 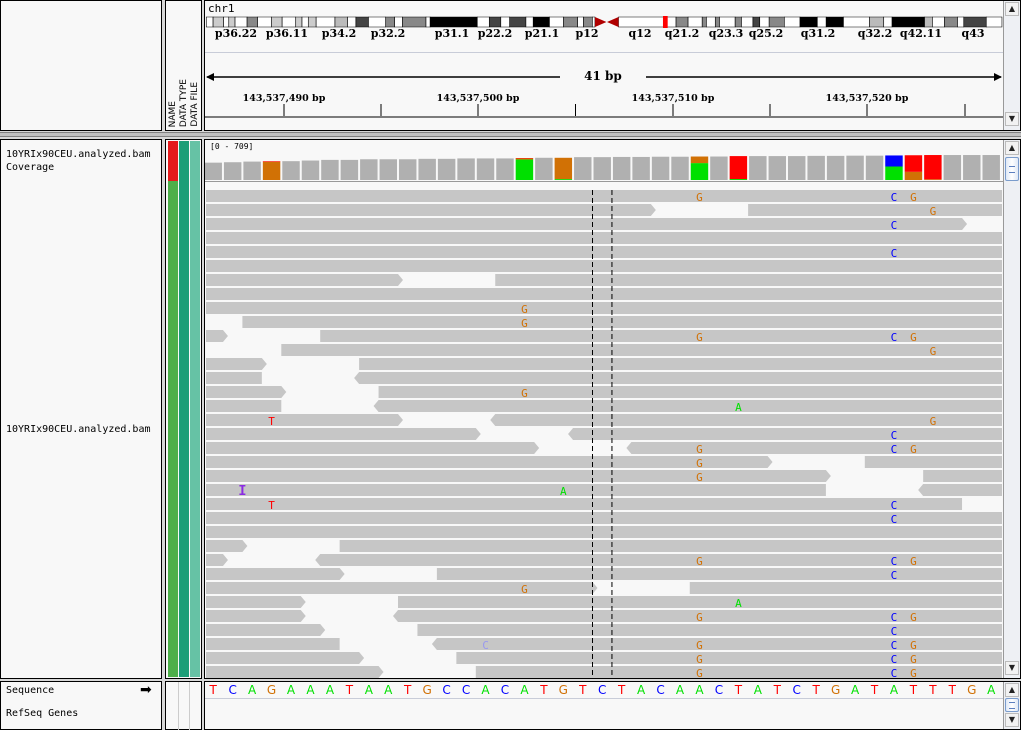 I want to click on attribute-data-file, so click(x=195, y=409).